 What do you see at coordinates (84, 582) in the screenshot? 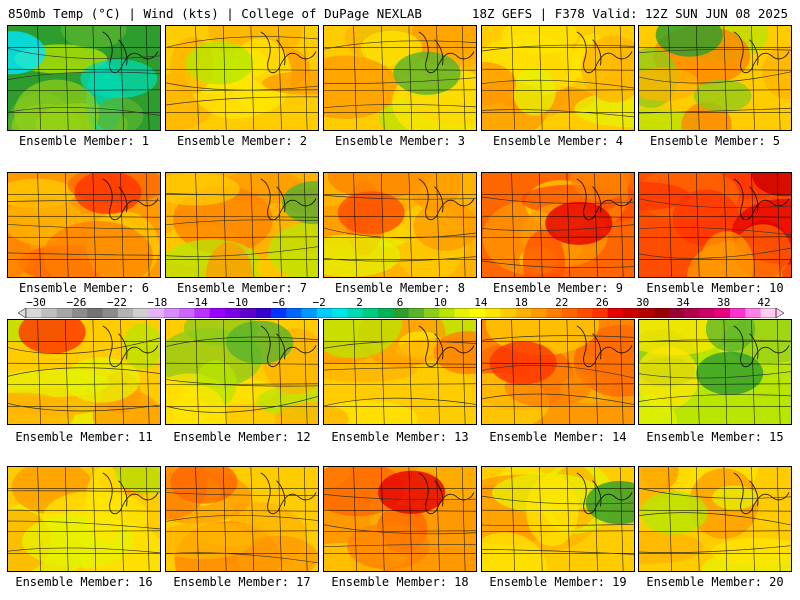
I see `ensemble-member-label: Ensemble Member: 16` at bounding box center [84, 582].